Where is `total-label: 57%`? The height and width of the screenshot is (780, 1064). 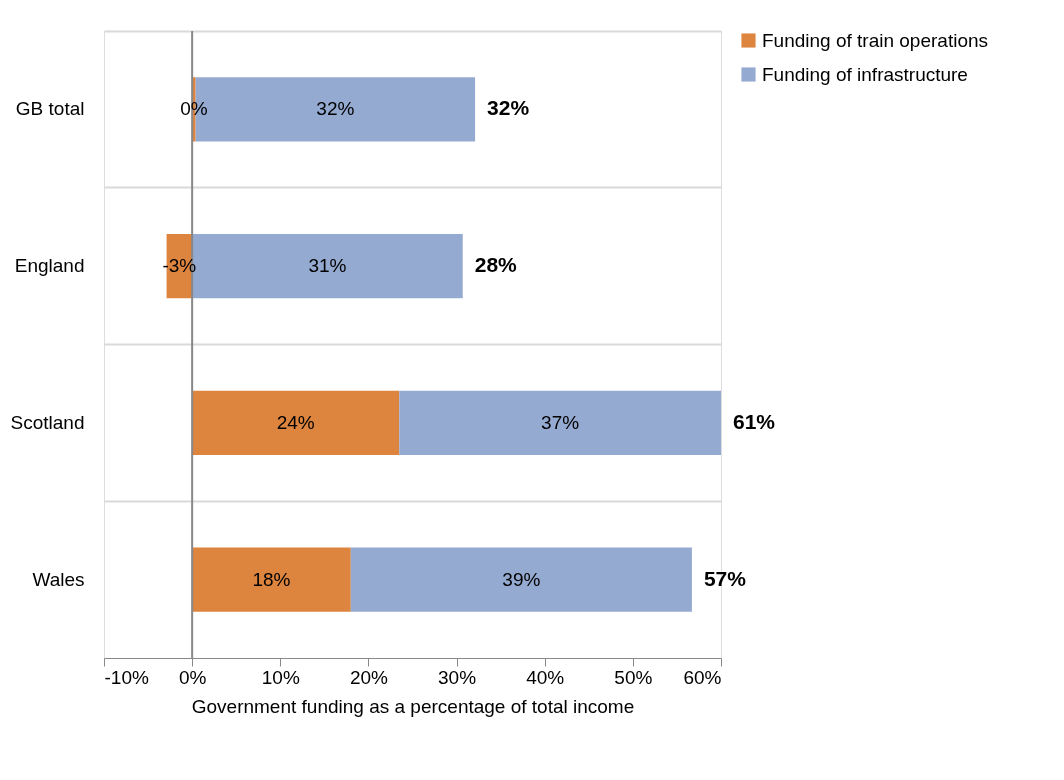
total-label: 57% is located at coordinates (725, 578).